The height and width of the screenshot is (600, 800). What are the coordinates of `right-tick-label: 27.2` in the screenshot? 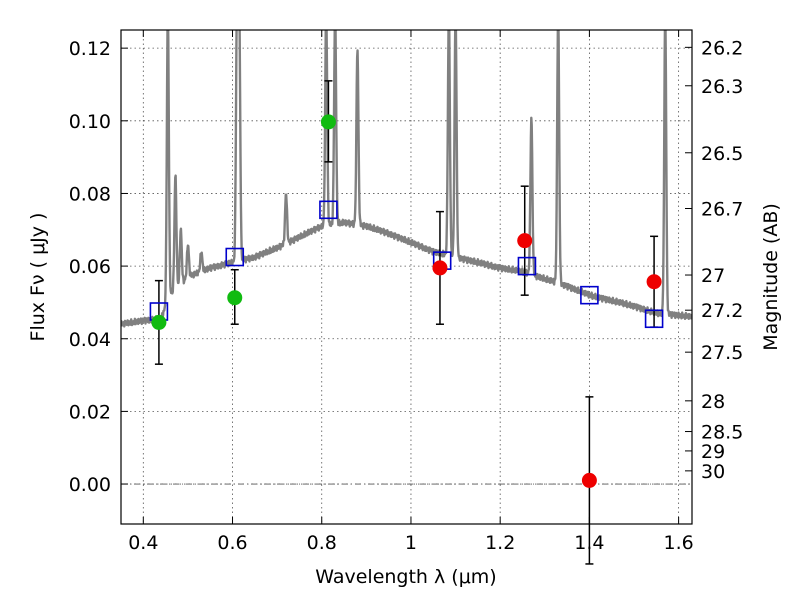 It's located at (722, 311).